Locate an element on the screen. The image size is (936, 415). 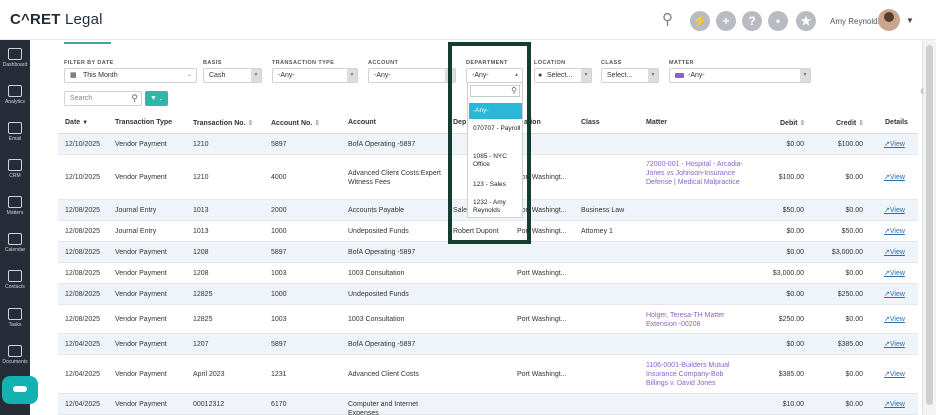
cell-credit: $50.00 is located at coordinates (852, 231).